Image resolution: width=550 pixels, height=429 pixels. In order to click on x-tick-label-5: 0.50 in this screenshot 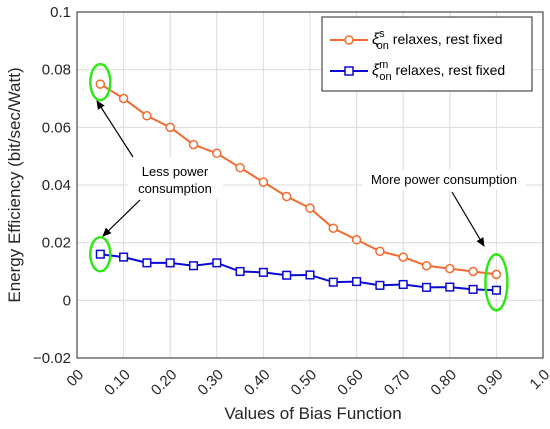, I will do `click(304, 382)`.